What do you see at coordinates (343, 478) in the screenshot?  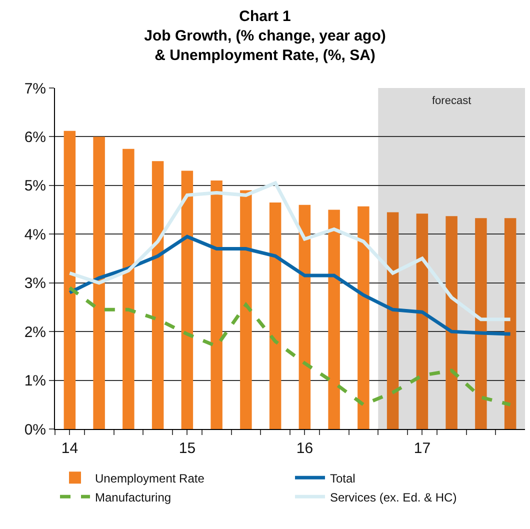 I see `legend-label: Total` at bounding box center [343, 478].